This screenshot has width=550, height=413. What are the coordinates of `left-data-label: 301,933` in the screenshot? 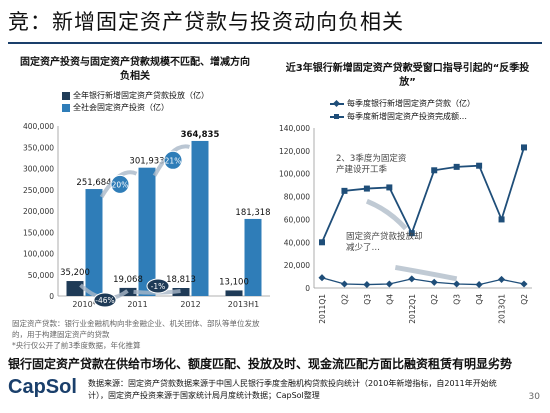 It's located at (146, 162).